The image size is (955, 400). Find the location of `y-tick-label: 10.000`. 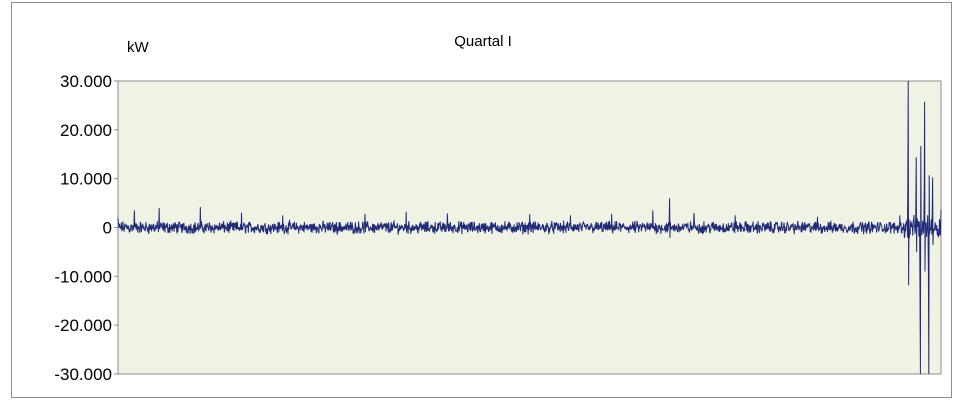

y-tick-label: 10.000 is located at coordinates (86, 179).